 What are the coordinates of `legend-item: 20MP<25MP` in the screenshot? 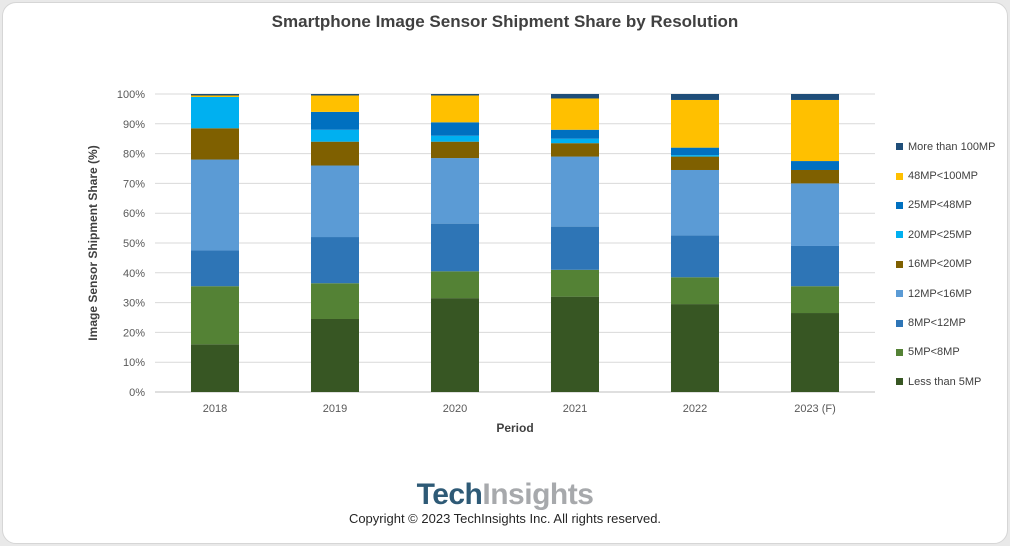 It's located at (951, 234).